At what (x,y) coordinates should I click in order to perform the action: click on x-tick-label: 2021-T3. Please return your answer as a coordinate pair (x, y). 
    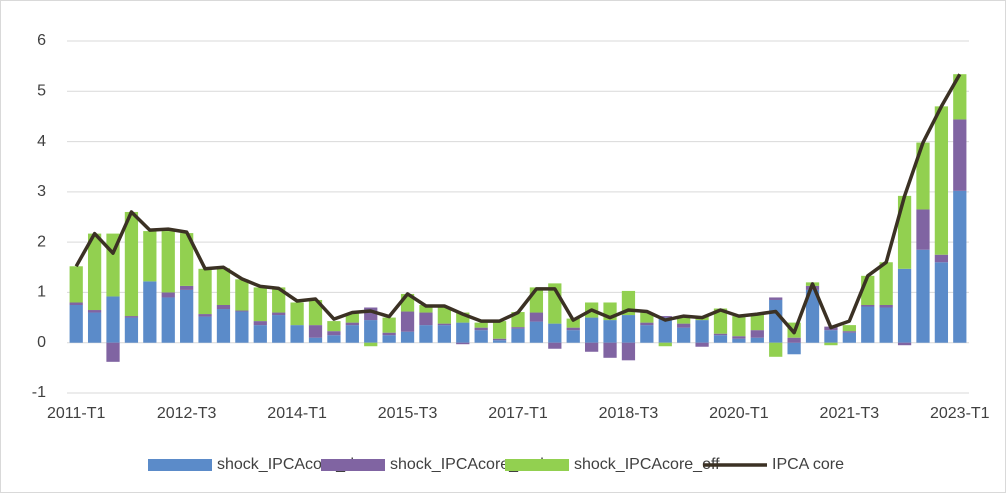
    Looking at the image, I should click on (850, 413).